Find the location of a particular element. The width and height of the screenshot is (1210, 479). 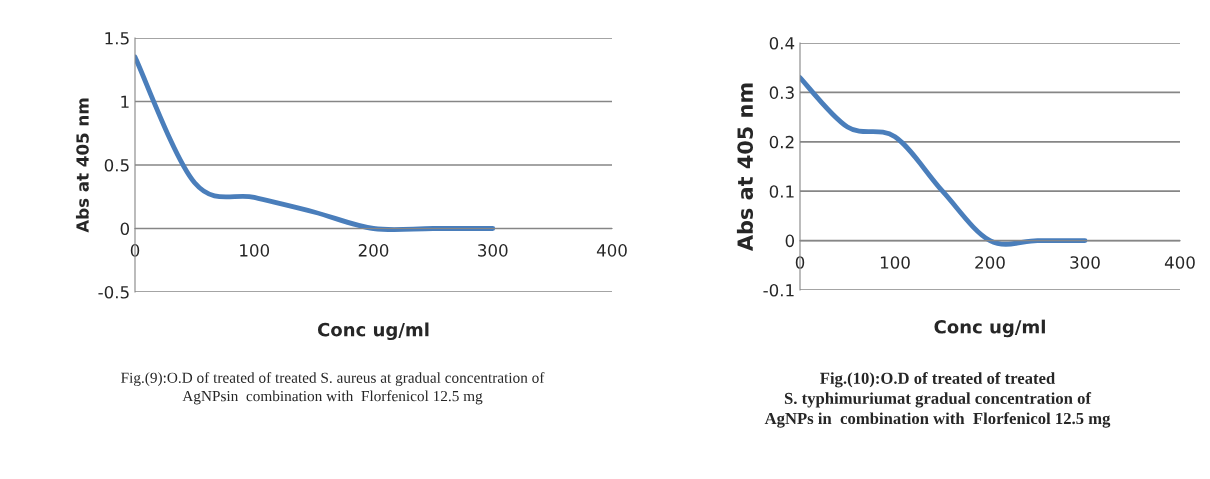

text: Fig.(10):O.D of treated of treated S. typhimuriumat gradual concentration of AgNPs in combination with Florfenicol 12.5 mg is located at coordinates (937, 400).